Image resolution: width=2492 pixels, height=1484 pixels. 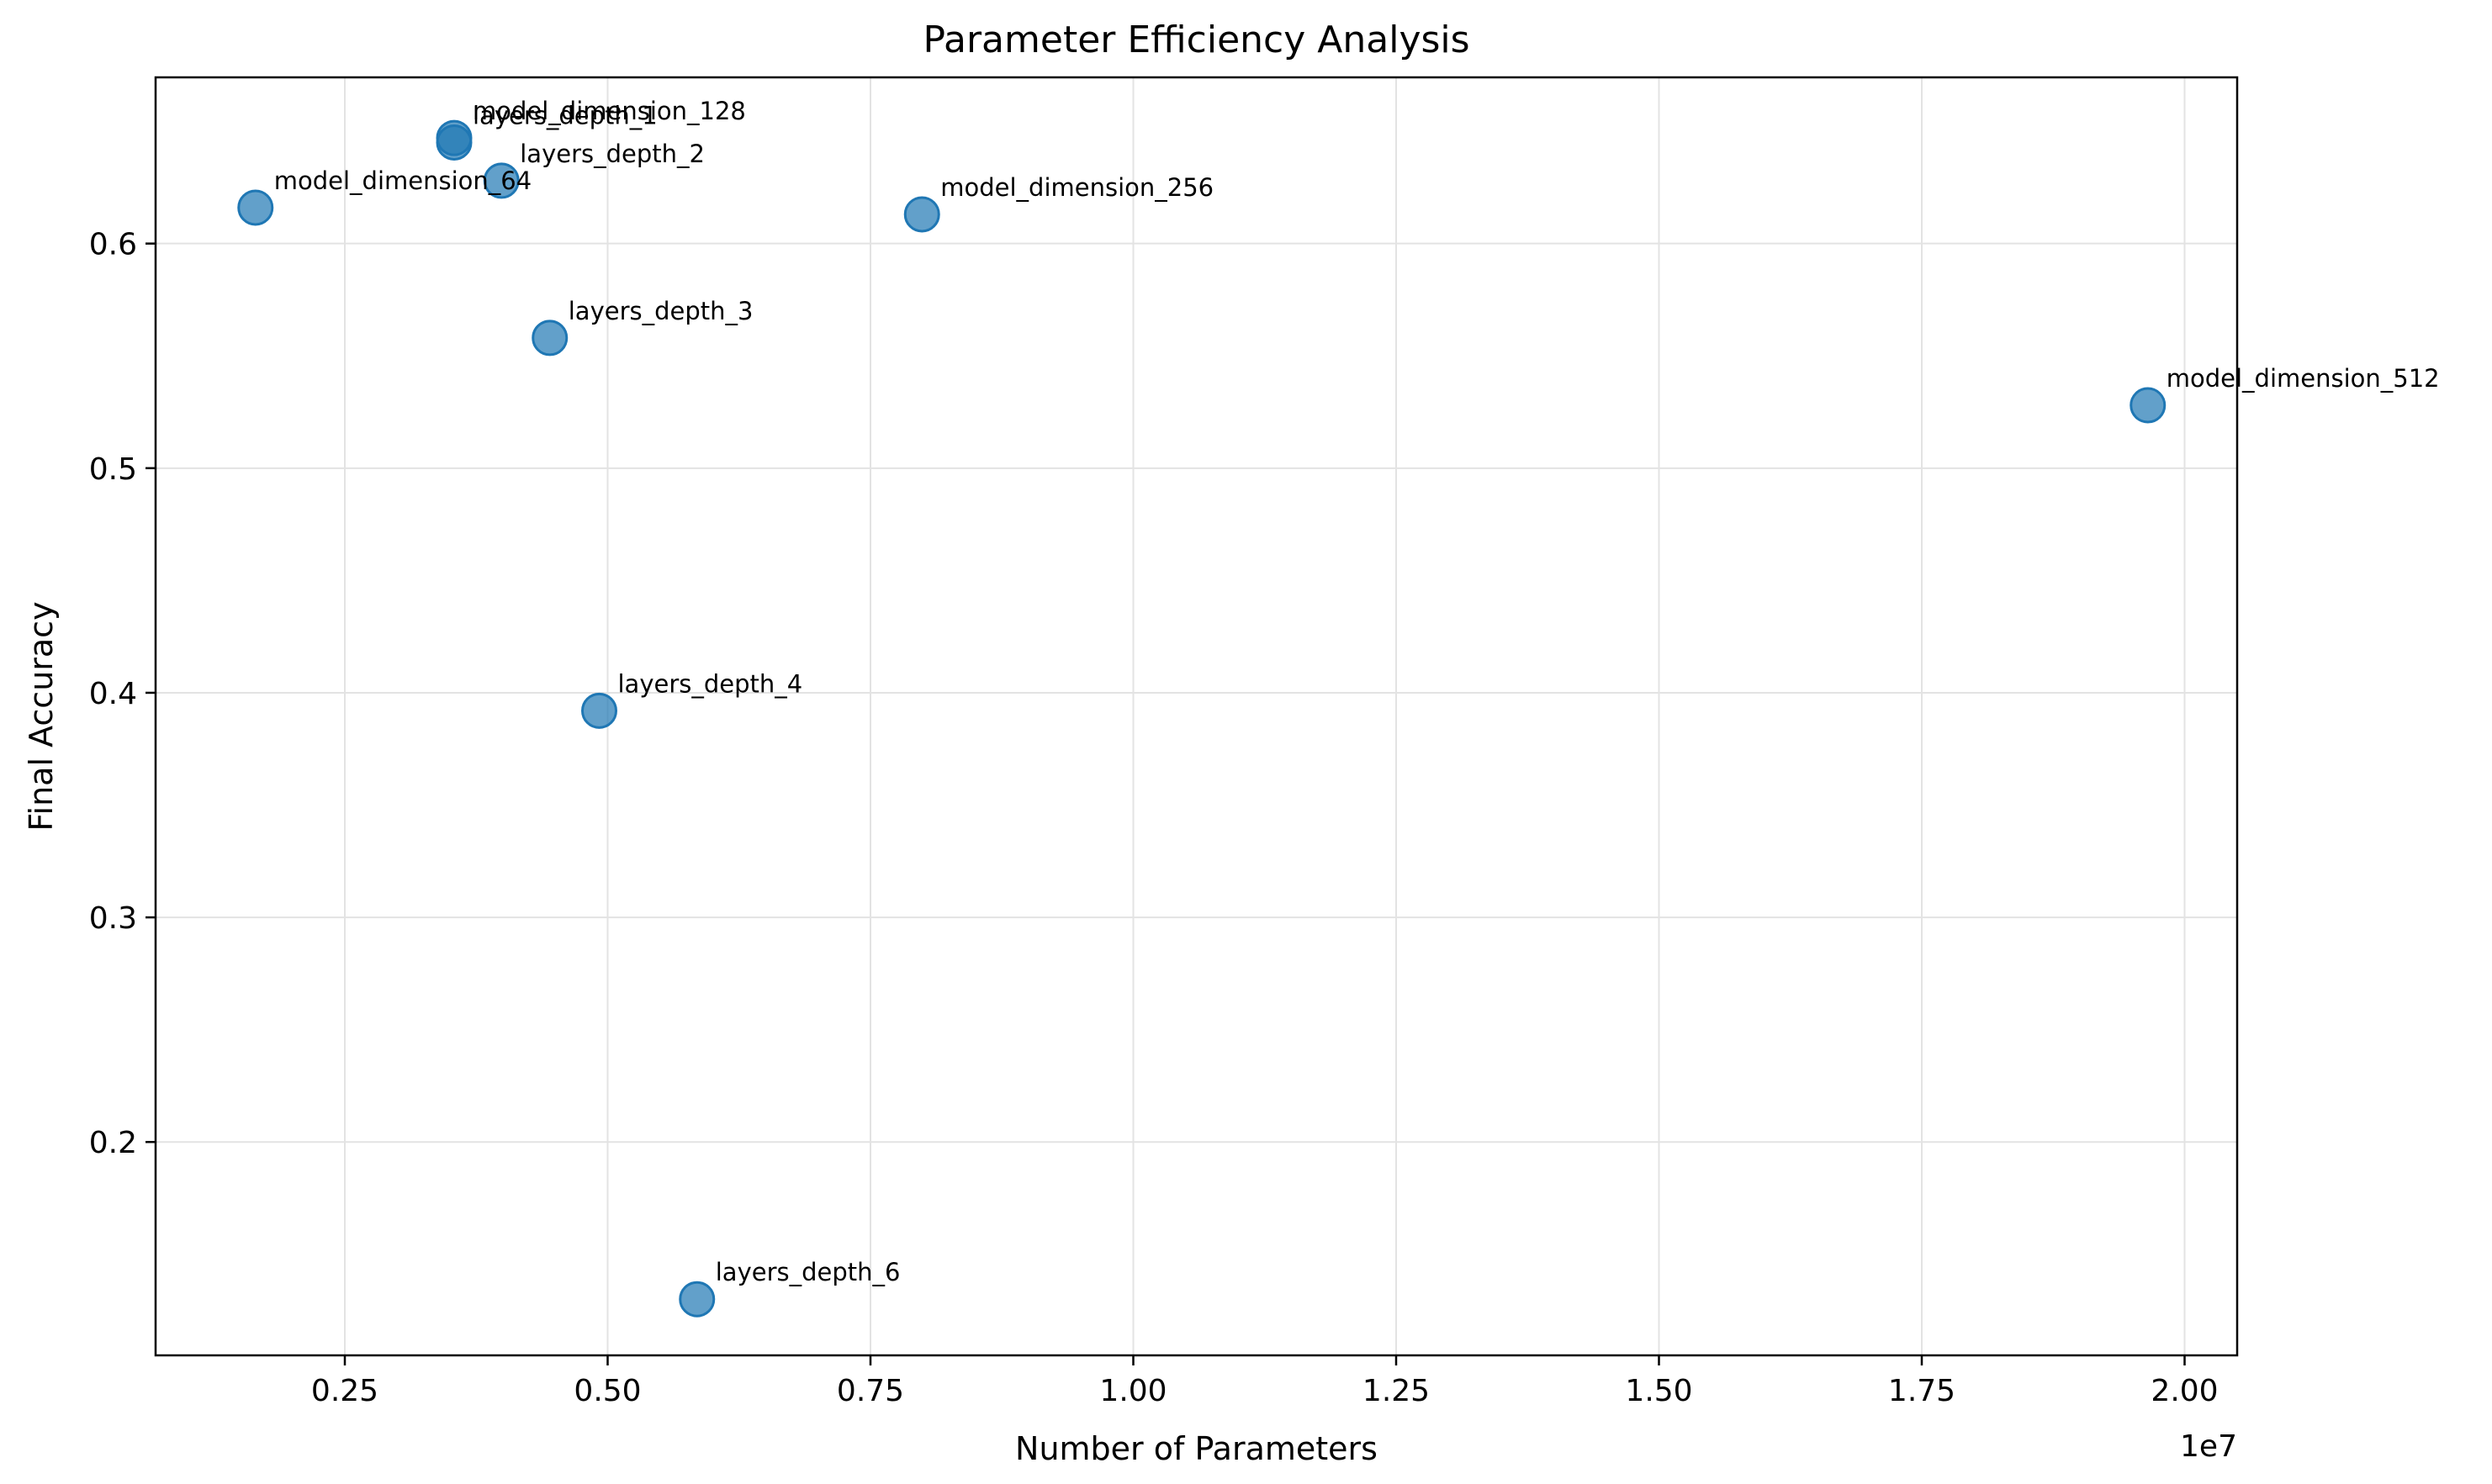 I want to click on point-label: layers_depth_4, so click(x=710, y=683).